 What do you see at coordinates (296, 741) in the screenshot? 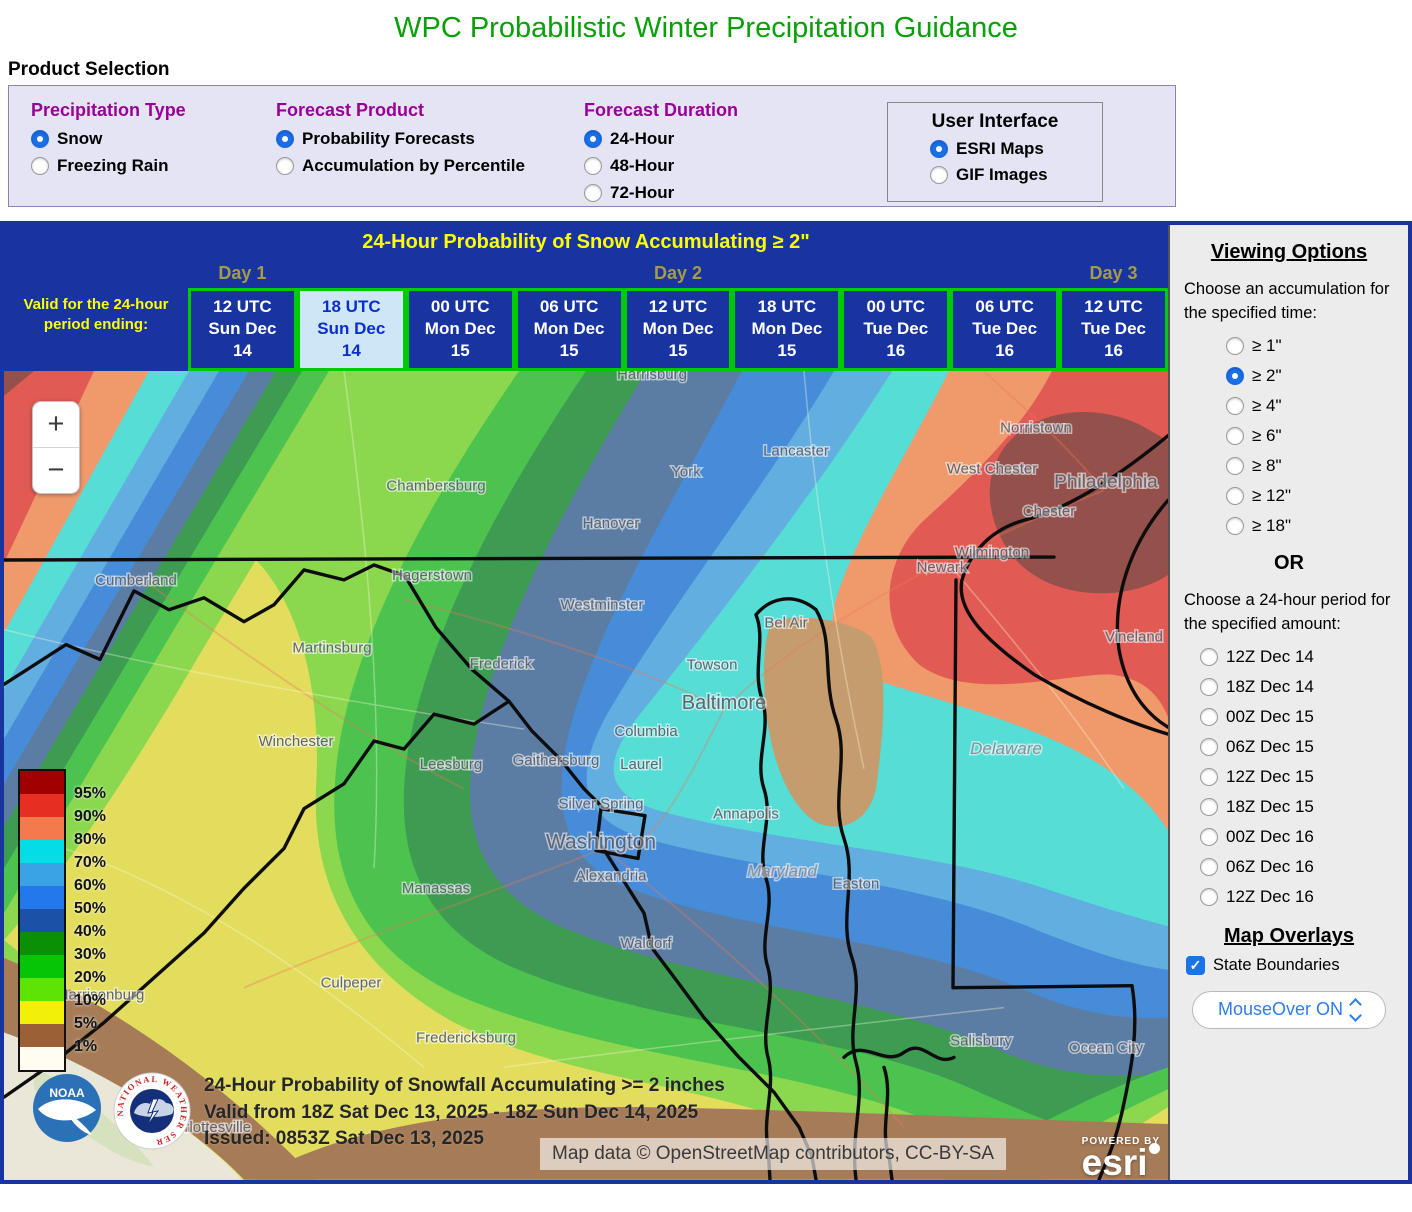
I see `city-label-winchester: Winchester` at bounding box center [296, 741].